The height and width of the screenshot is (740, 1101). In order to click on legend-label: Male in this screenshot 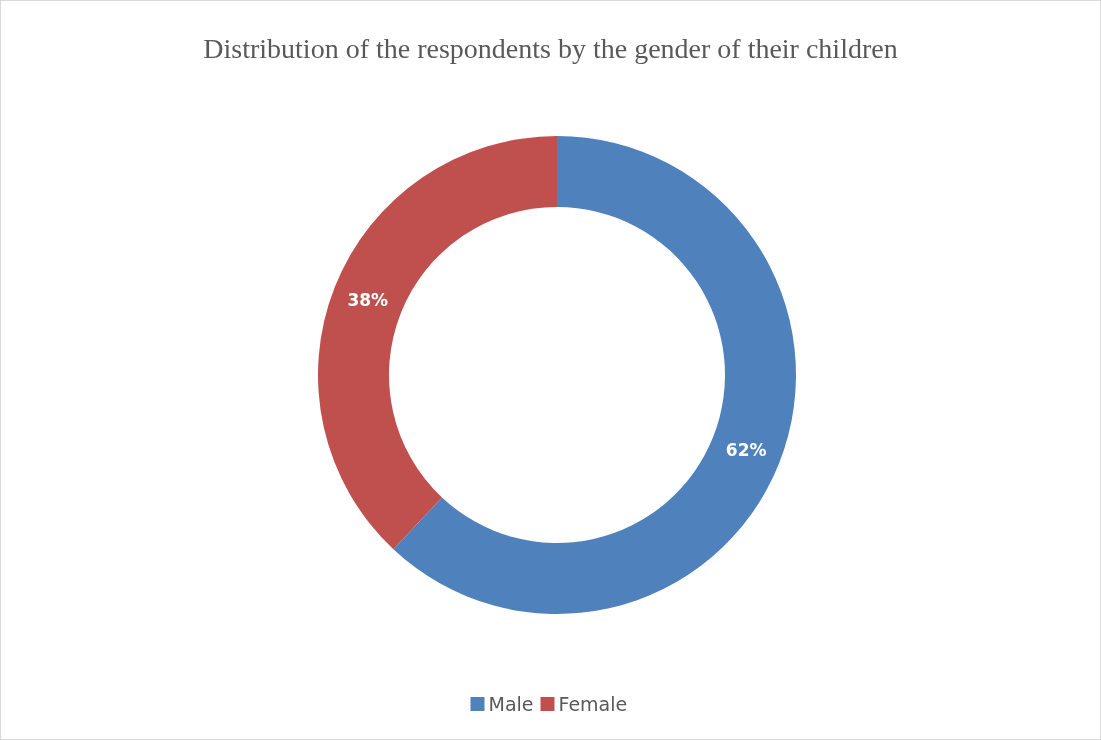, I will do `click(511, 704)`.